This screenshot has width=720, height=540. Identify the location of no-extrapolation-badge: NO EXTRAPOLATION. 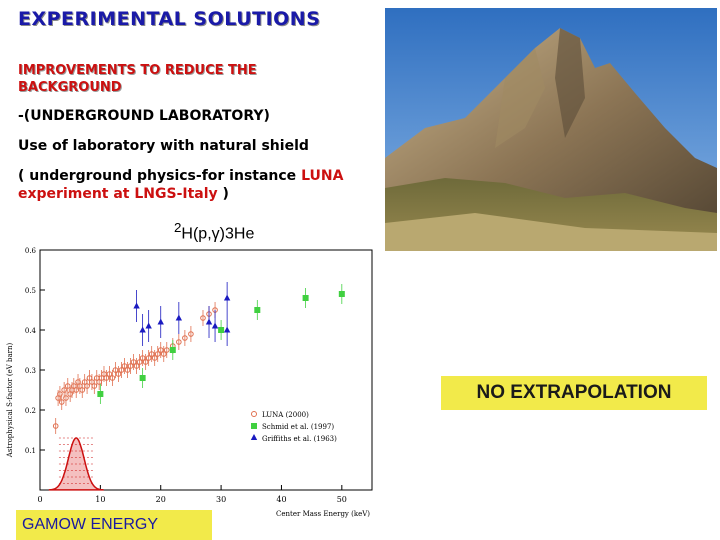
(574, 393).